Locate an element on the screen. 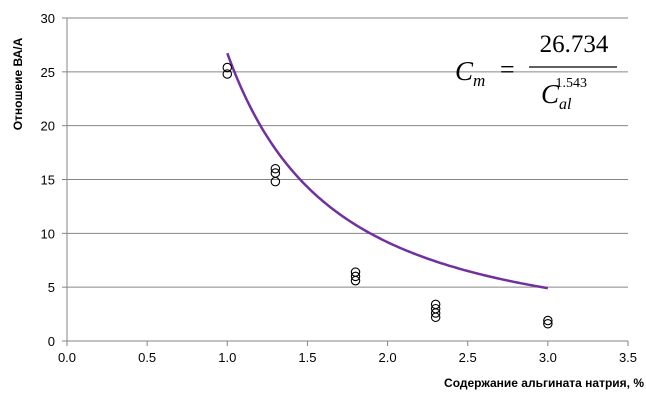 This screenshot has width=646, height=398. x-tick-label: 1.0 is located at coordinates (227, 357).